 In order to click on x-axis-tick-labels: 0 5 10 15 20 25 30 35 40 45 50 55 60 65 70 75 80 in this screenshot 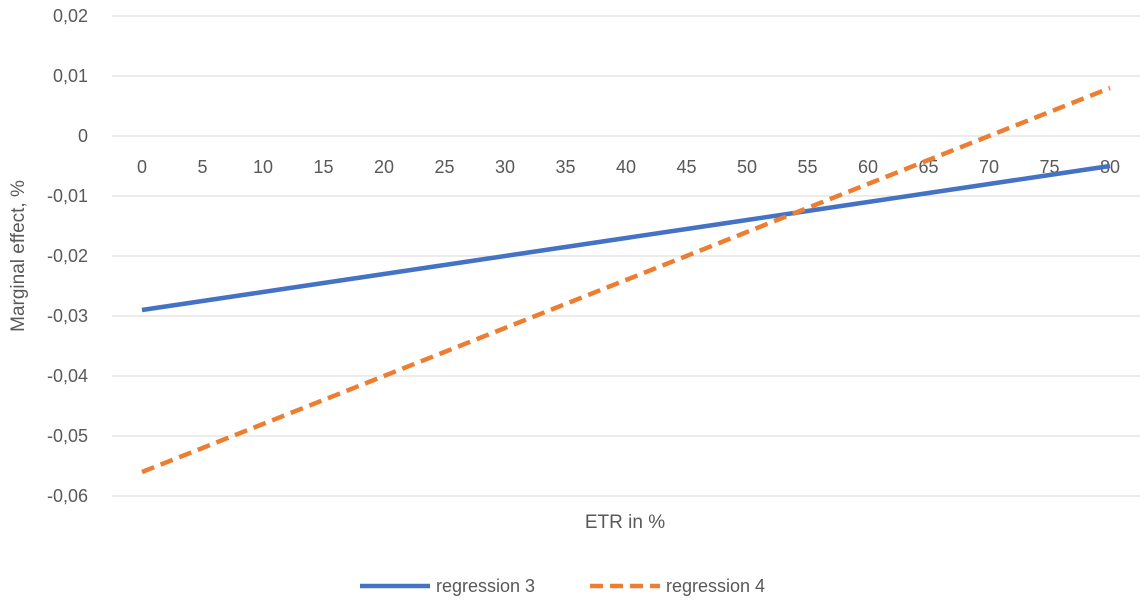, I will do `click(628, 167)`.